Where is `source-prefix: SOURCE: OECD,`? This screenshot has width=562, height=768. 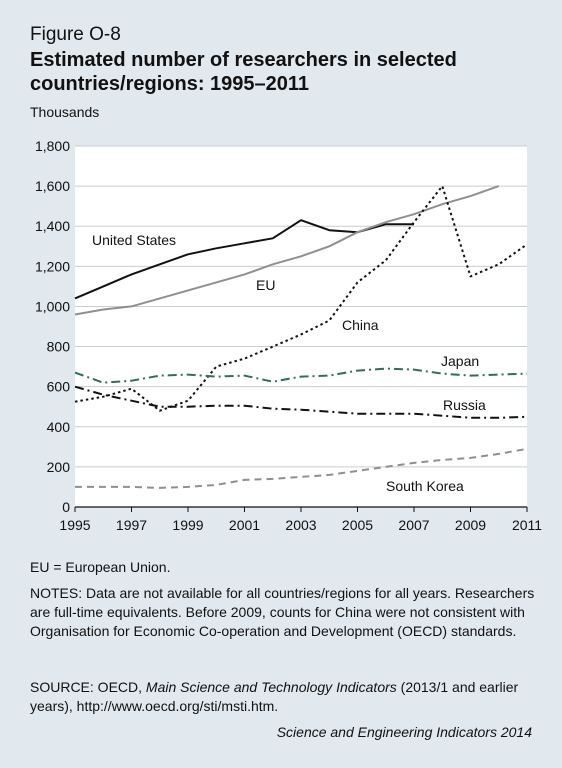
source-prefix: SOURCE: OECD, is located at coordinates (88, 687).